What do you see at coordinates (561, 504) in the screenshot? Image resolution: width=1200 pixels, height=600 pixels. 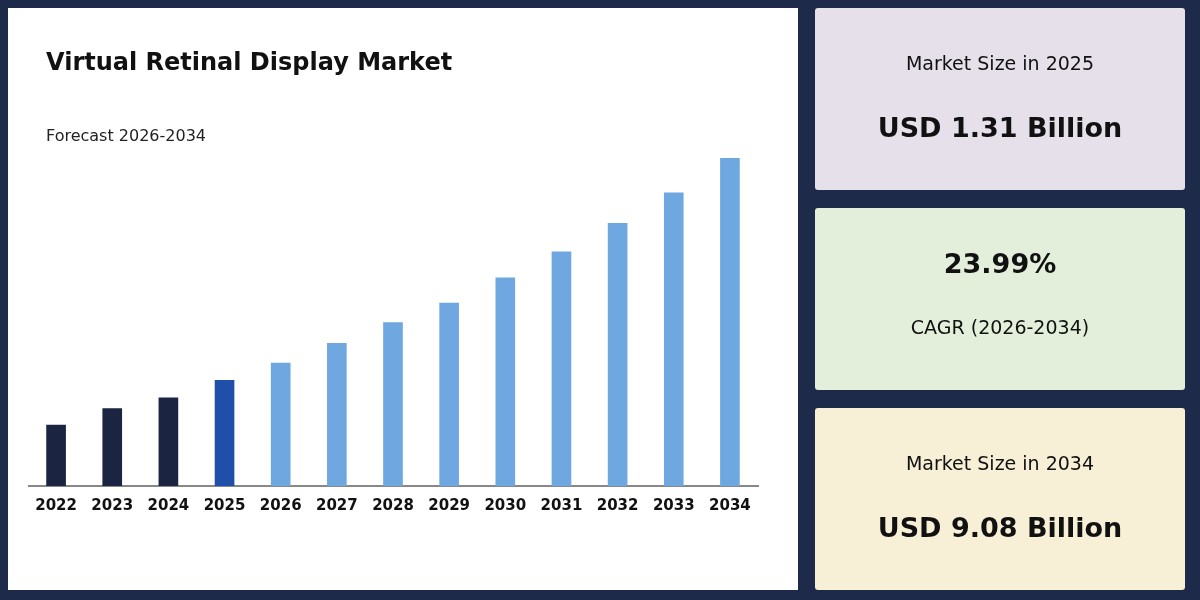 I see `x-tick-label: 2031` at bounding box center [561, 504].